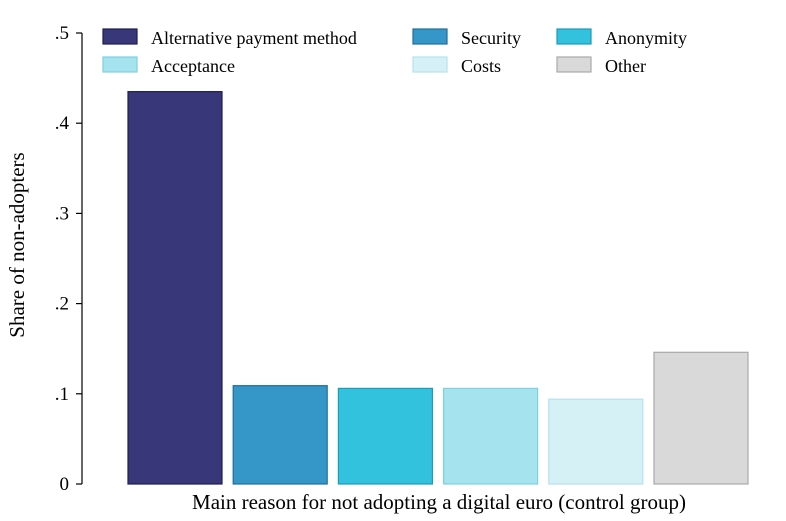 The width and height of the screenshot is (786, 521). I want to click on legend-item: Acceptance, so click(168, 66).